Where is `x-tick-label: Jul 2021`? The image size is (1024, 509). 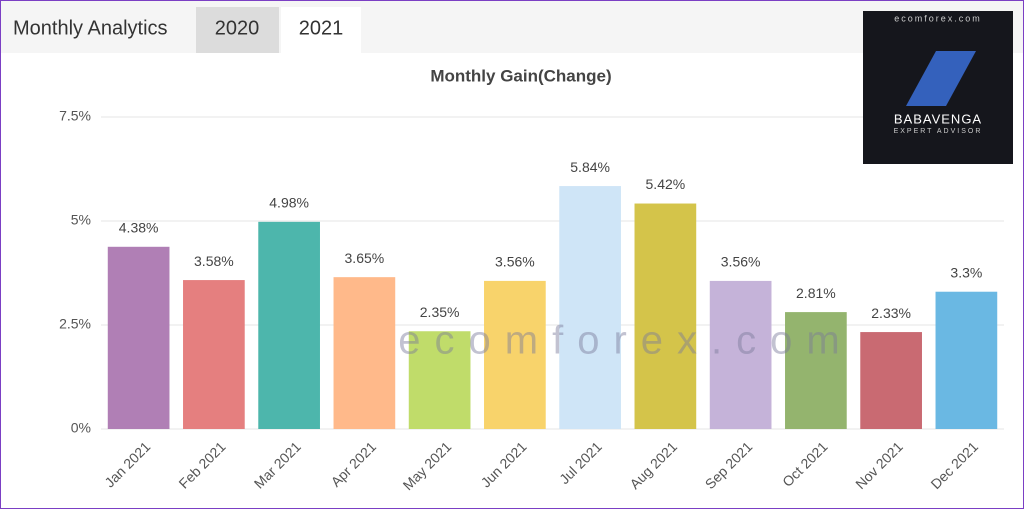
x-tick-label: Jul 2021 is located at coordinates (580, 462).